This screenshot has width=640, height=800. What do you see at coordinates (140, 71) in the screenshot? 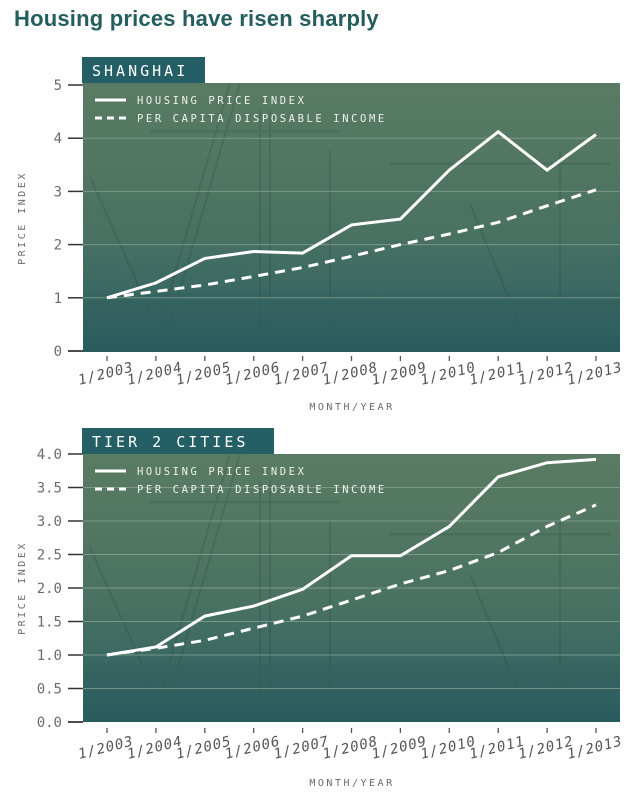
I see `chart-title: SHANGHAI` at bounding box center [140, 71].